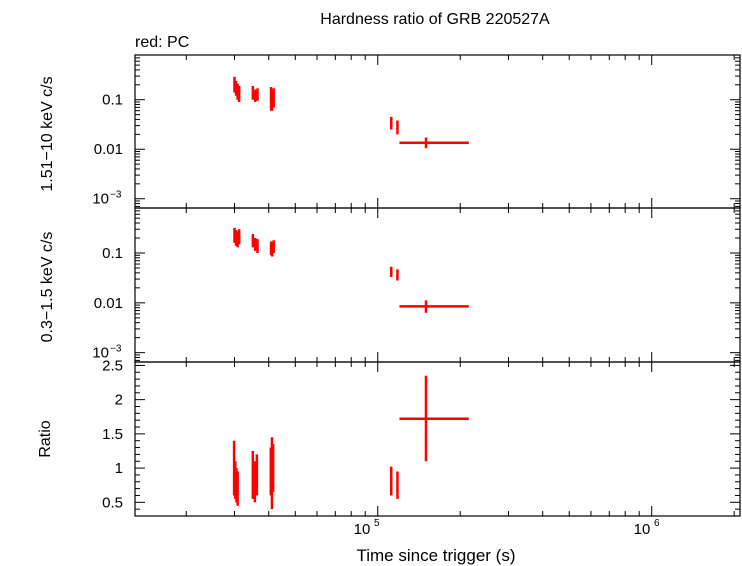 This screenshot has width=742, height=566. I want to click on y-axis-label: Ratio, so click(45, 438).